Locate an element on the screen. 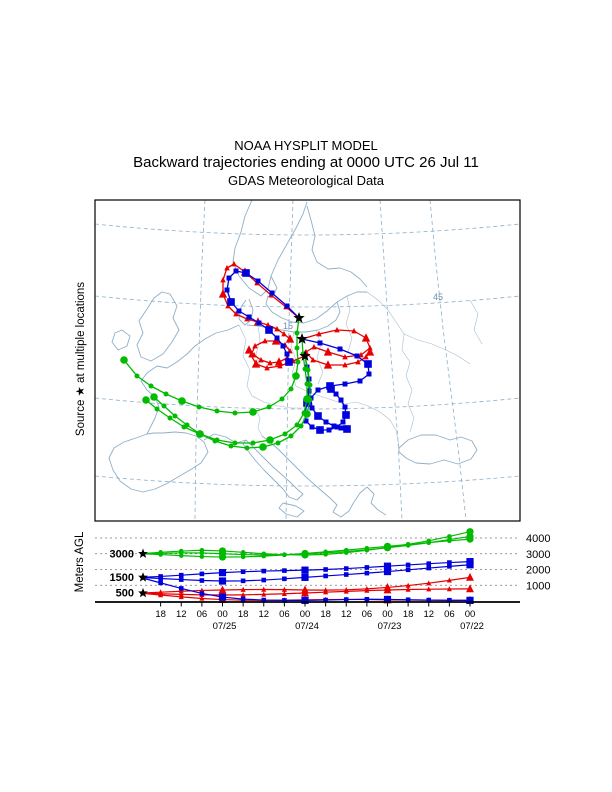 Image resolution: width=612 pixels, height=792 pixels. altitude-axis-label: 4000 is located at coordinates (538, 539).